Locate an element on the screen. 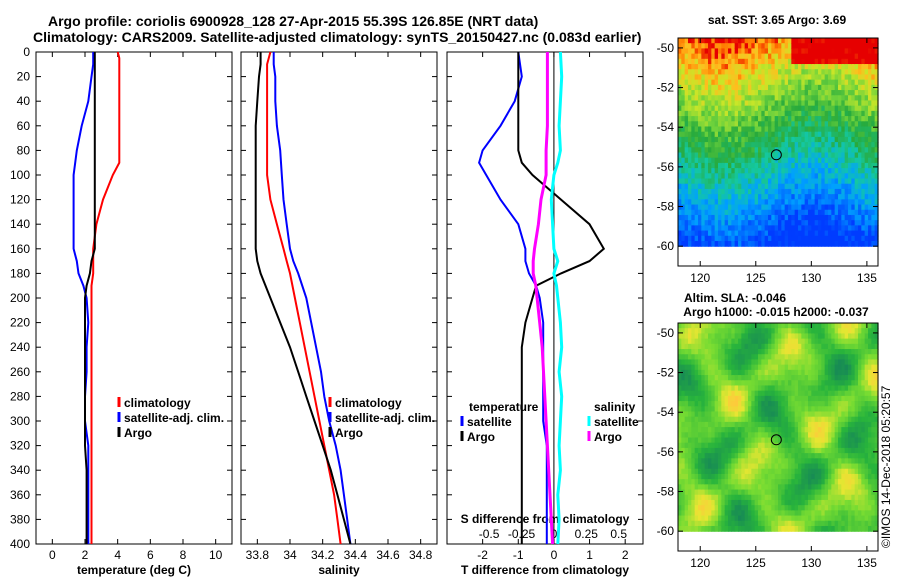 This screenshot has width=900, height=585. y-tick-label: 80 is located at coordinates (24, 150).